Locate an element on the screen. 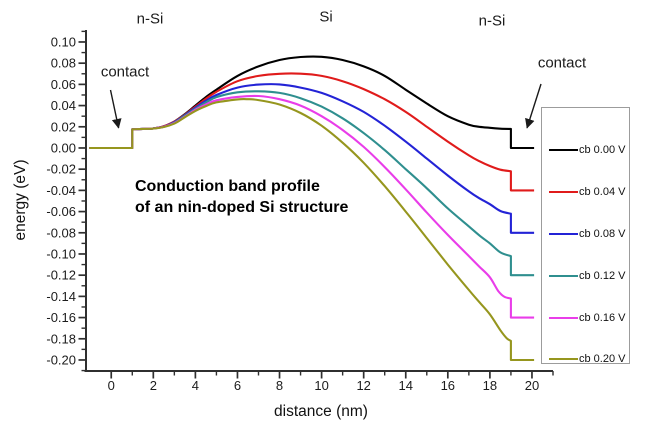  x-tick-label: 16 is located at coordinates (448, 385).